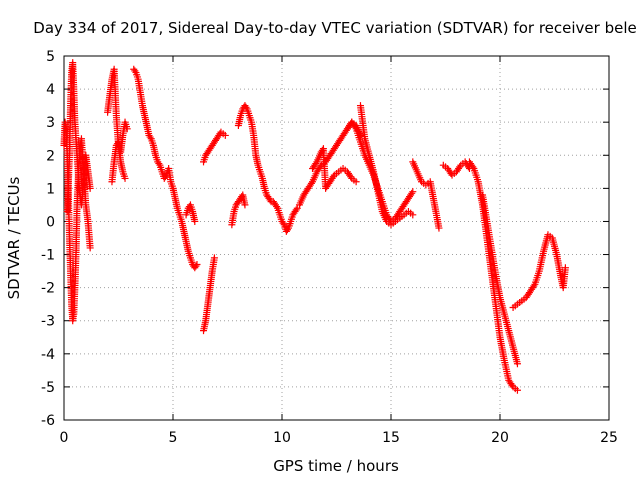 This screenshot has height=480, width=640. Describe the element at coordinates (50, 57) in the screenshot. I see `y-tick-label: 5` at that location.